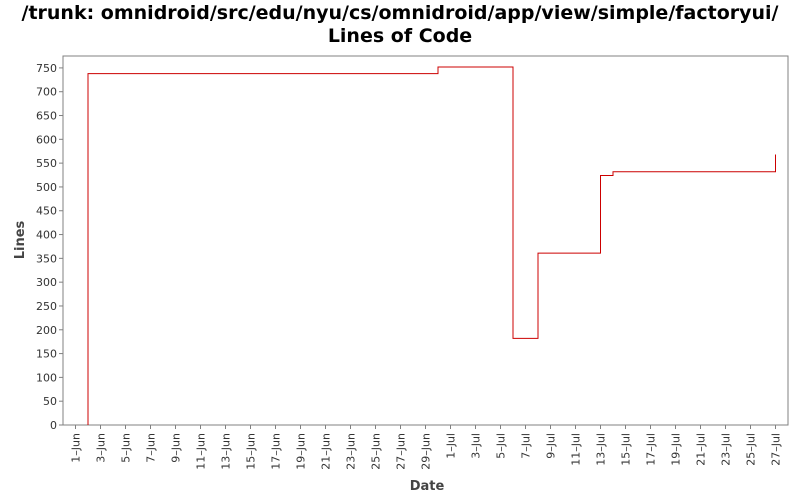  What do you see at coordinates (151, 448) in the screenshot?
I see `x-tick-label: 7–Jun` at bounding box center [151, 448].